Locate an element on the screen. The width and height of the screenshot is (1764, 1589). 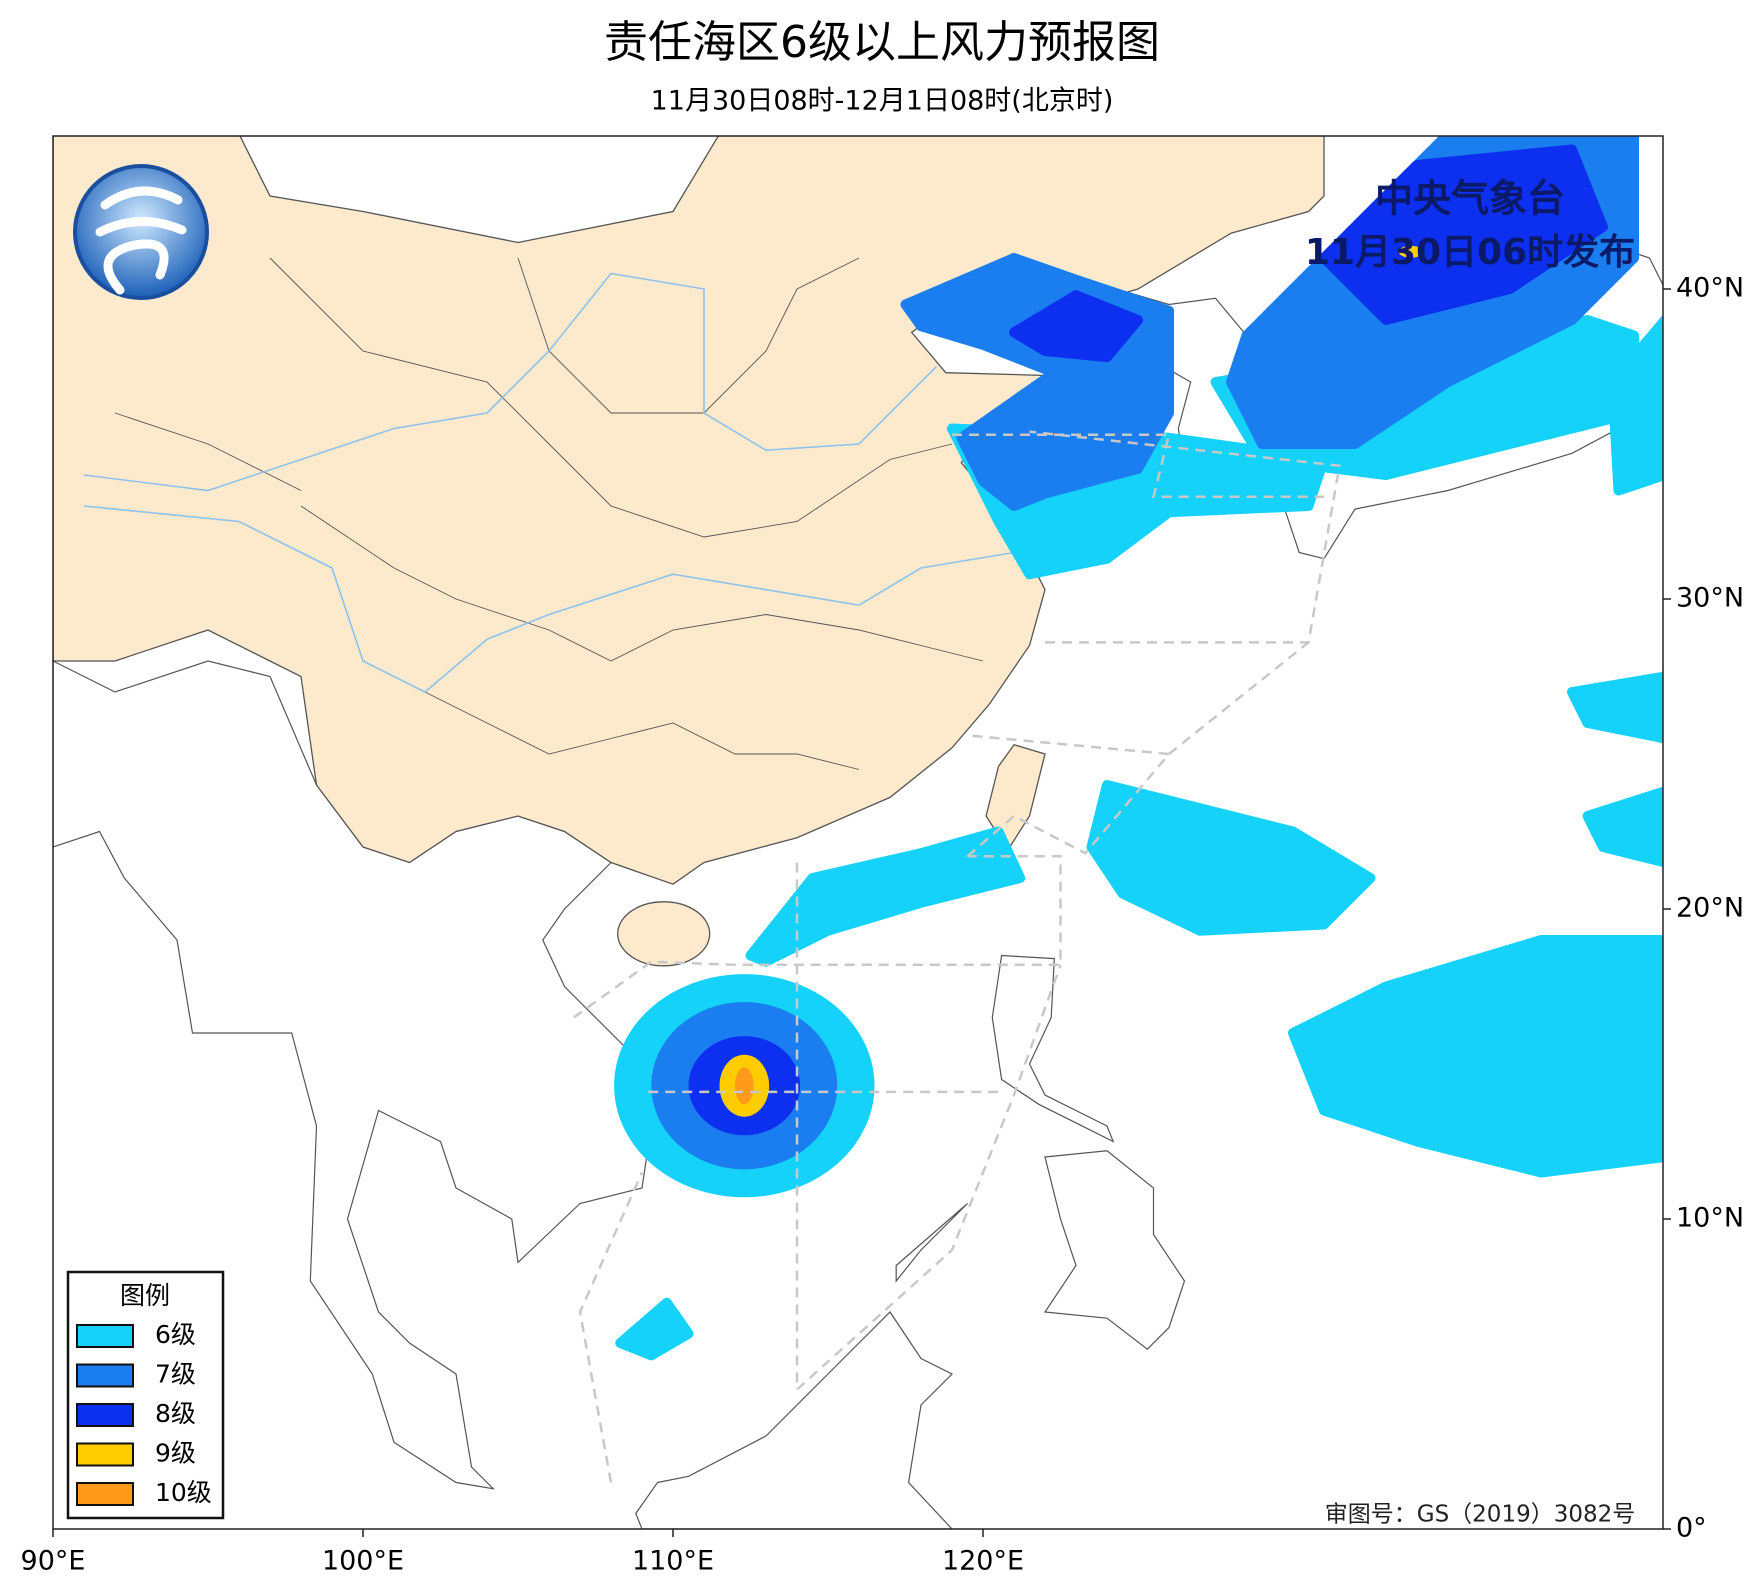
hainan is located at coordinates (664, 934).